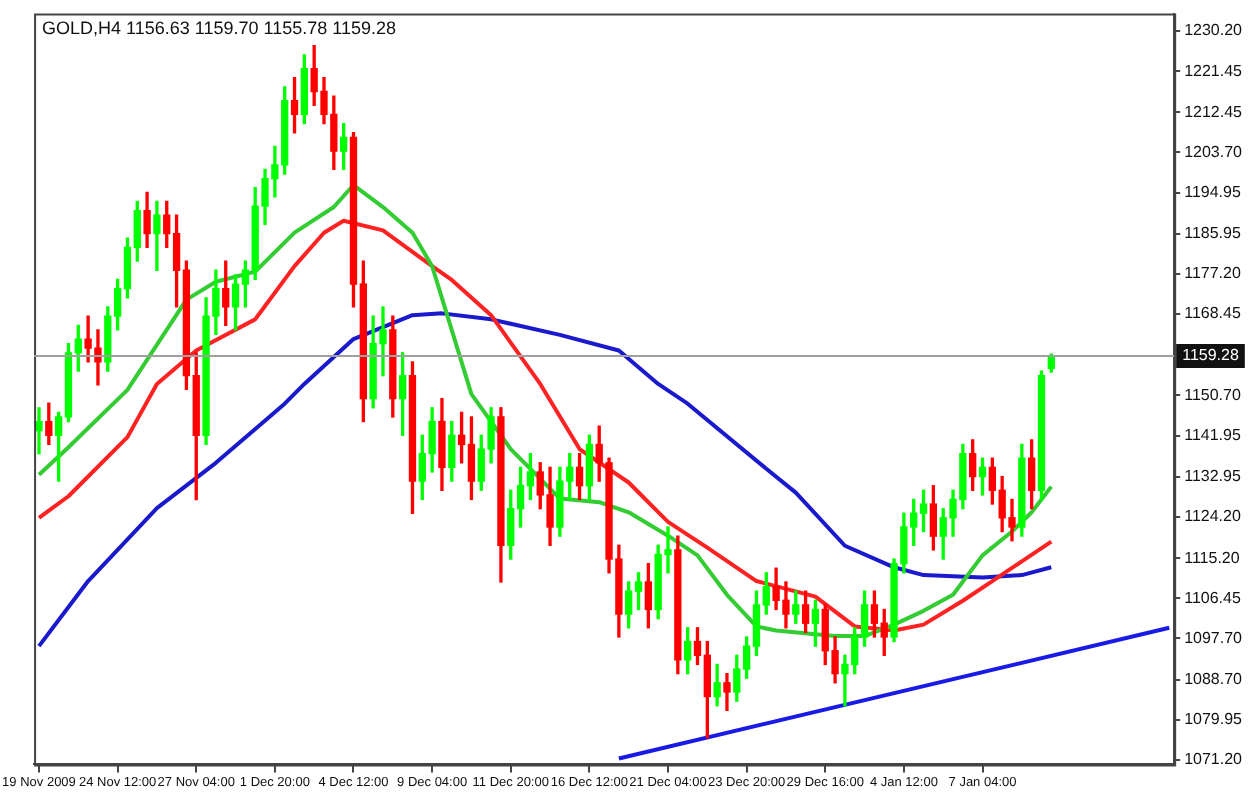 The width and height of the screenshot is (1250, 792). Describe the element at coordinates (1214, 637) in the screenshot. I see `y-tick-label: 1097.70` at that location.